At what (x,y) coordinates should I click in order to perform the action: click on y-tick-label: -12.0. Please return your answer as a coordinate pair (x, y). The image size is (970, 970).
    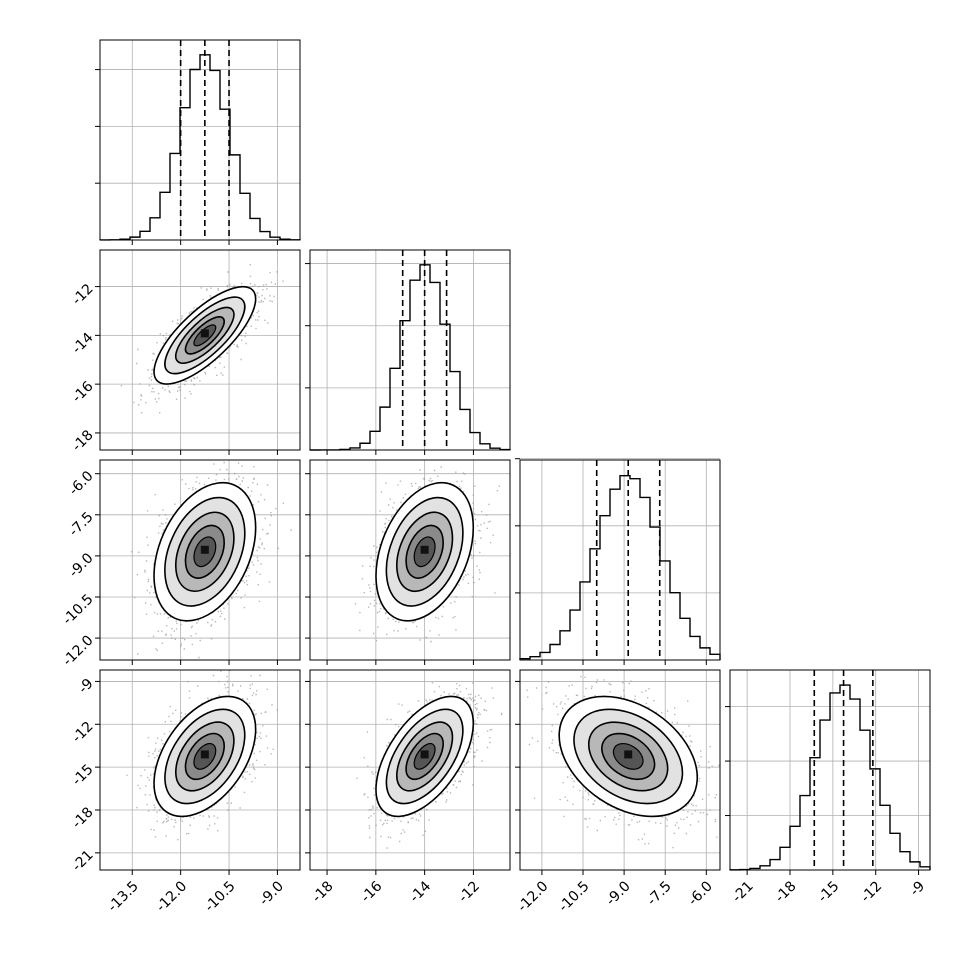
    Looking at the image, I should click on (78, 650).